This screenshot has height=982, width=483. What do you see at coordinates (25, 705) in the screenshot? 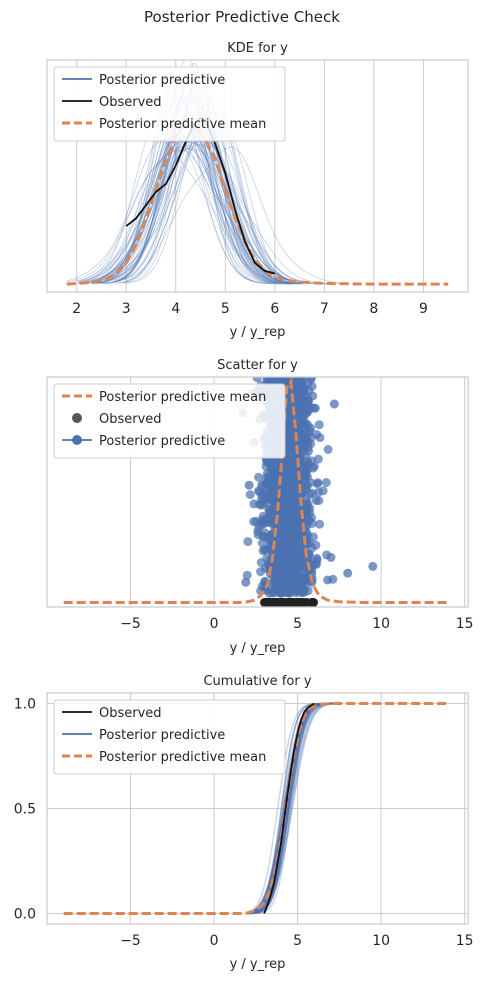
I see `y-tick-label: 1.0` at bounding box center [25, 705].